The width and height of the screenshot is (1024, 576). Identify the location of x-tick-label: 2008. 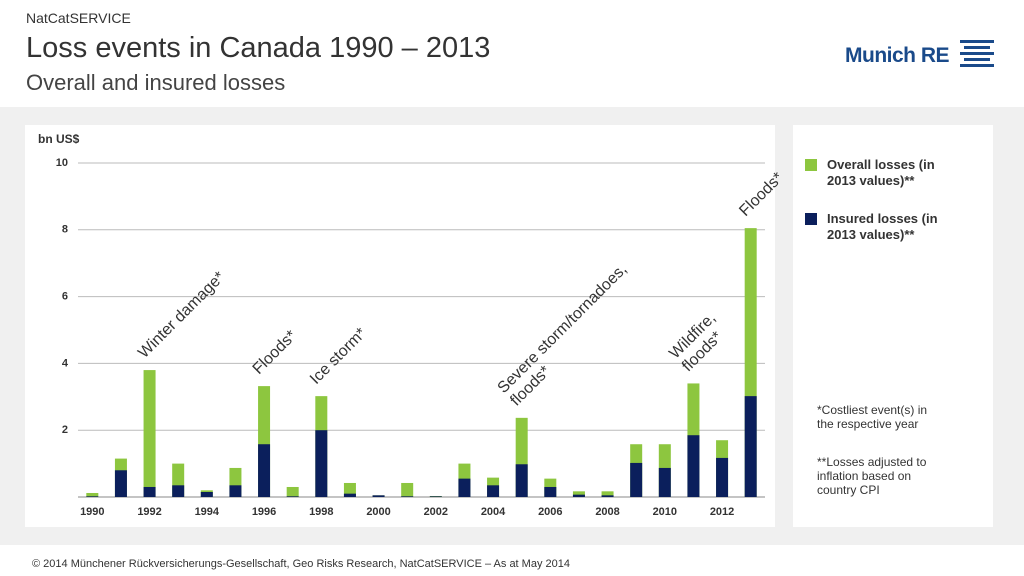
(607, 512).